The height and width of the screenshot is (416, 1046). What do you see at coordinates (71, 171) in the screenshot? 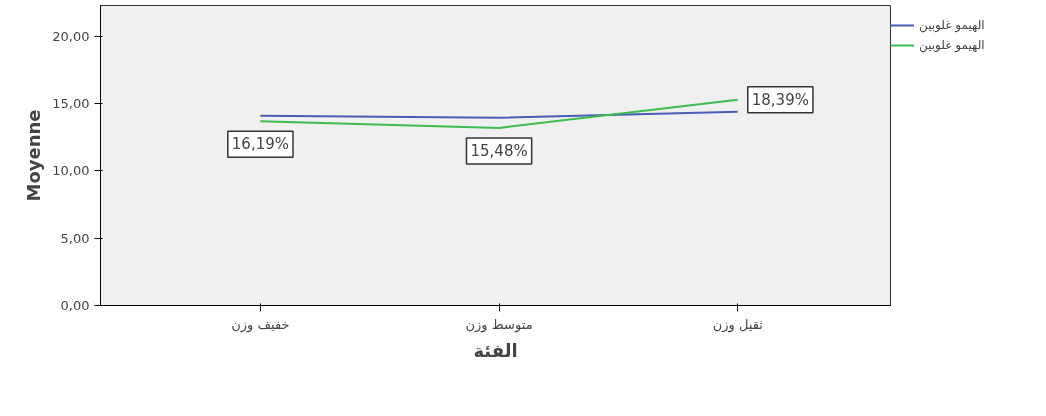
I see `y-tick-label: 10,00` at bounding box center [71, 171].